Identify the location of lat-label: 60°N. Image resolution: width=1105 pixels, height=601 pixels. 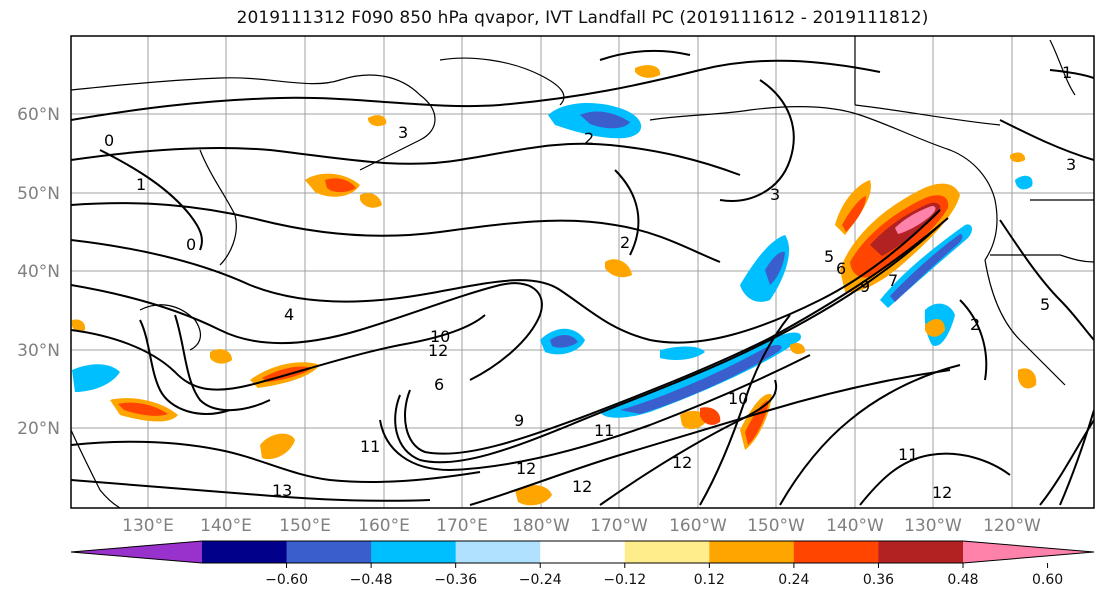
(38, 115).